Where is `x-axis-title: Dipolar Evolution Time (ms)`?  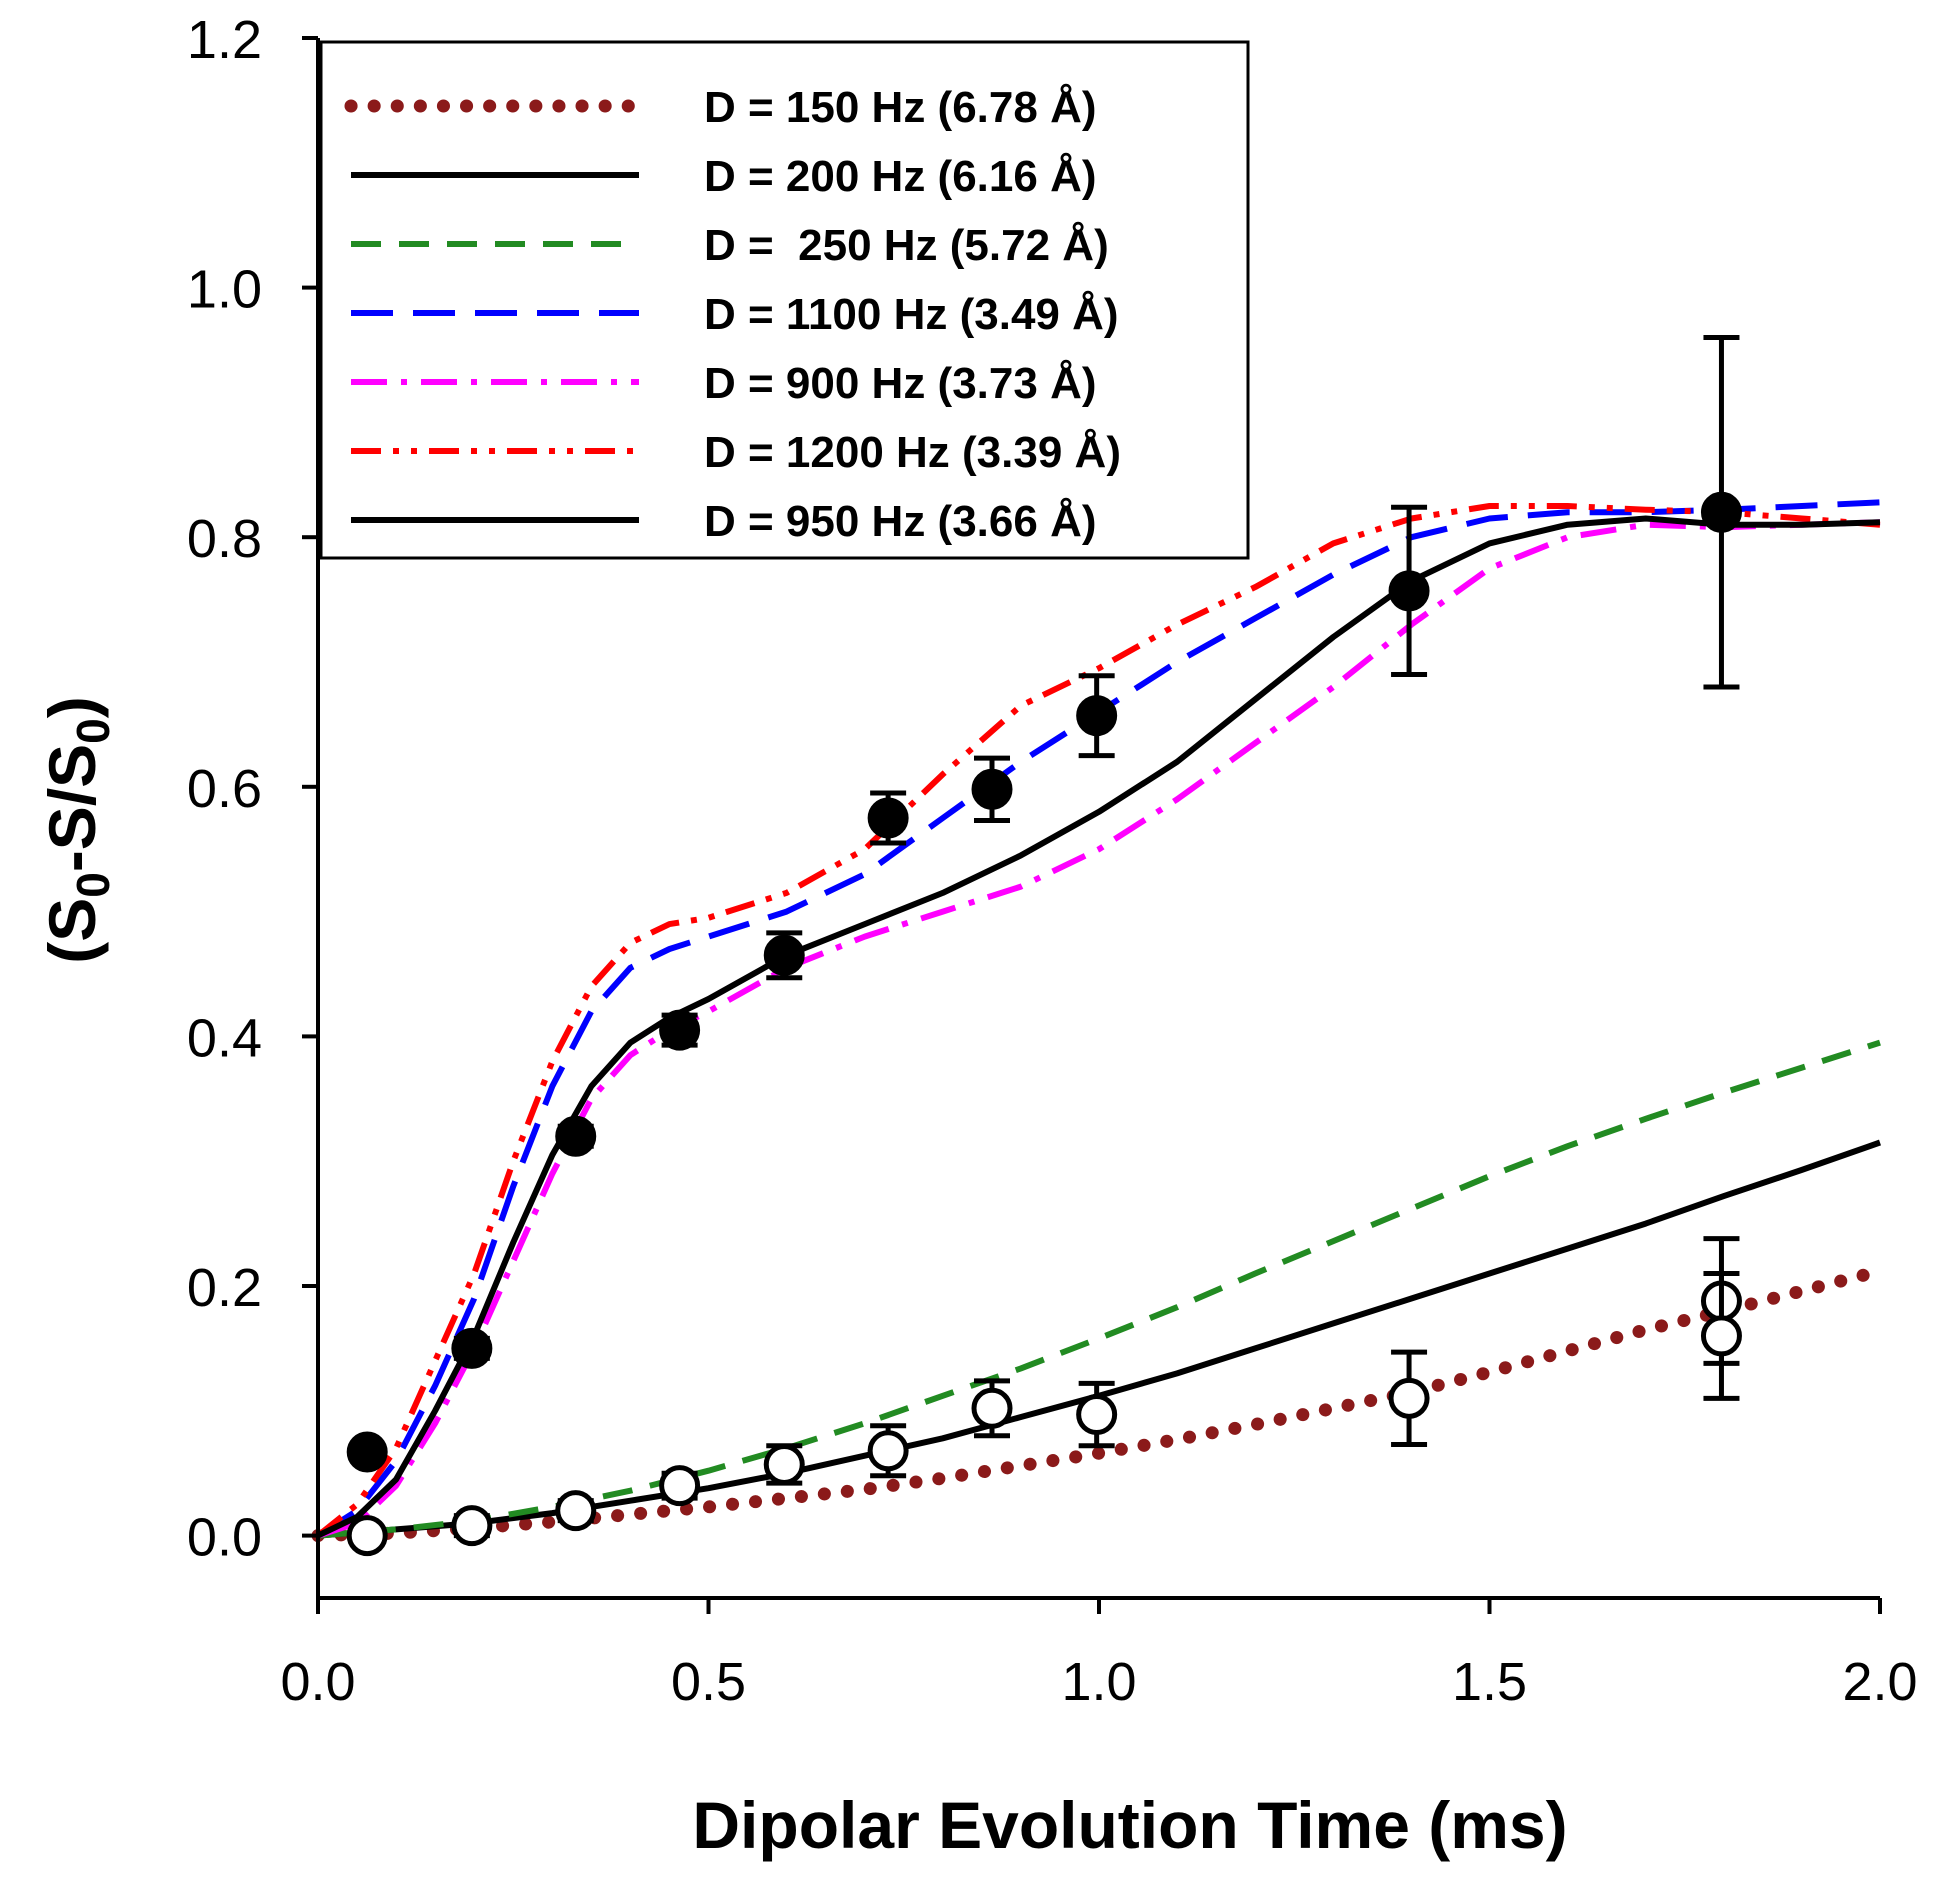
x-axis-title: Dipolar Evolution Time (ms) is located at coordinates (1129, 1825).